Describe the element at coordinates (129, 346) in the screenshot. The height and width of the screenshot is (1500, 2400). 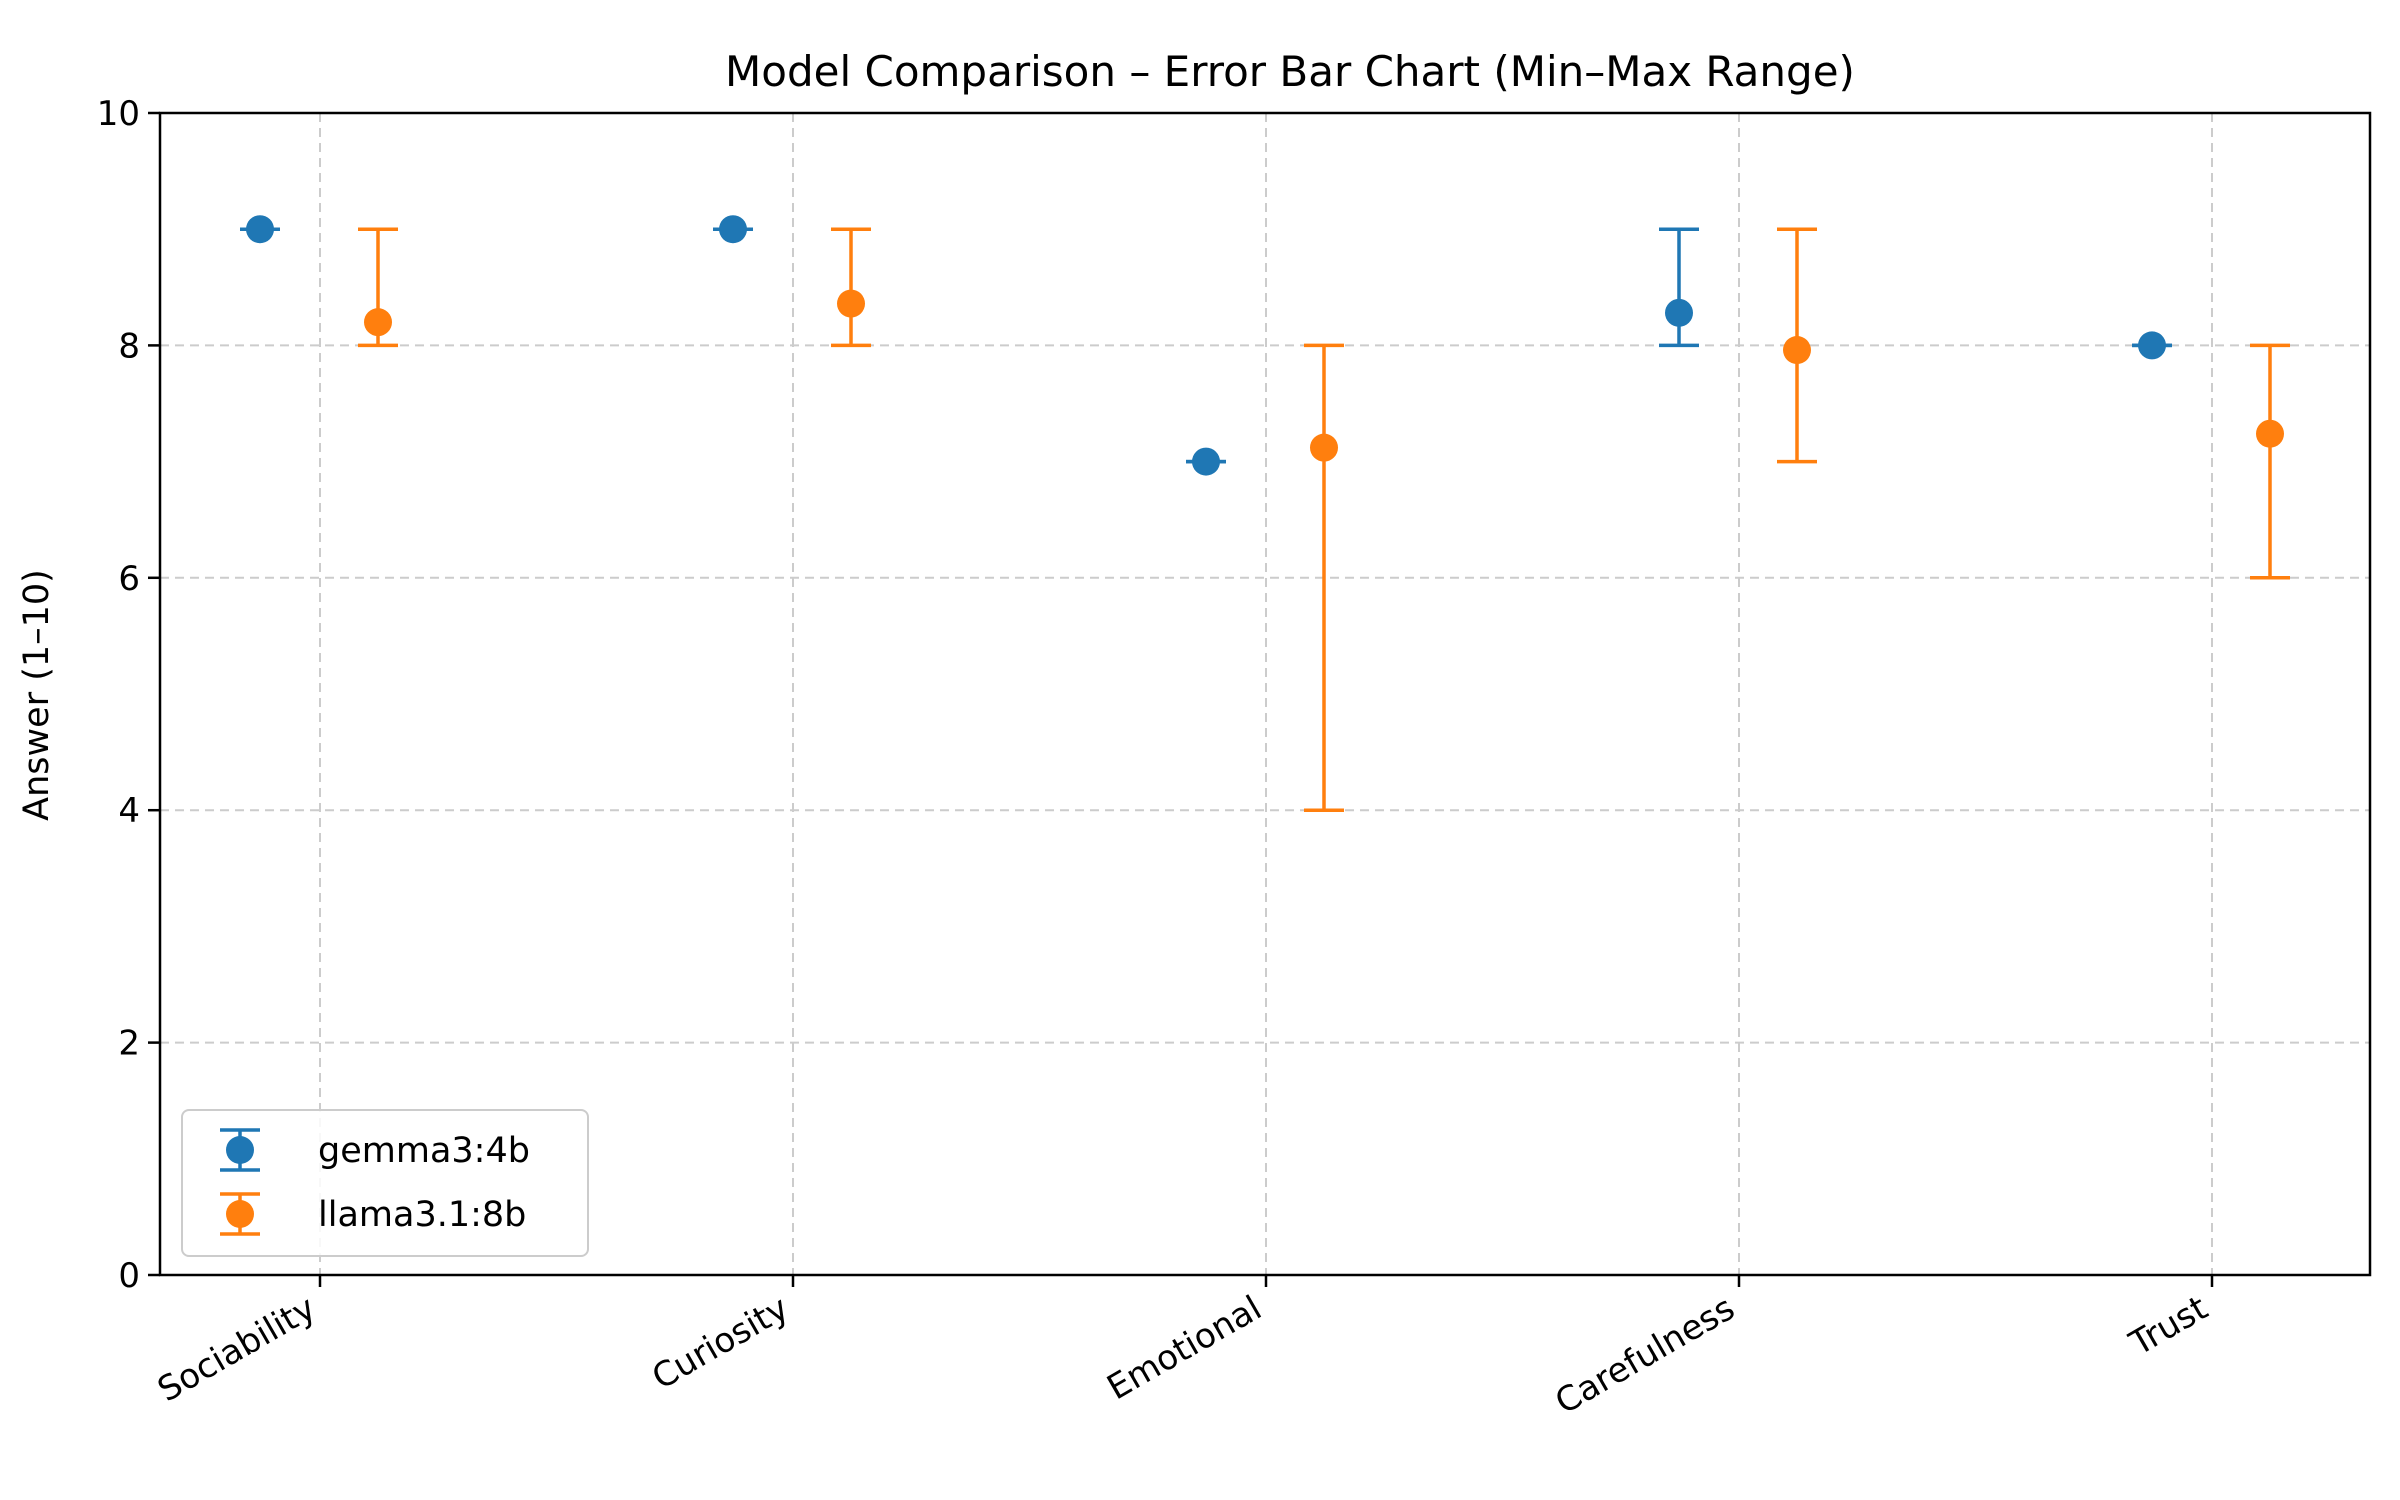
I see `y-tick-label: 8` at that location.